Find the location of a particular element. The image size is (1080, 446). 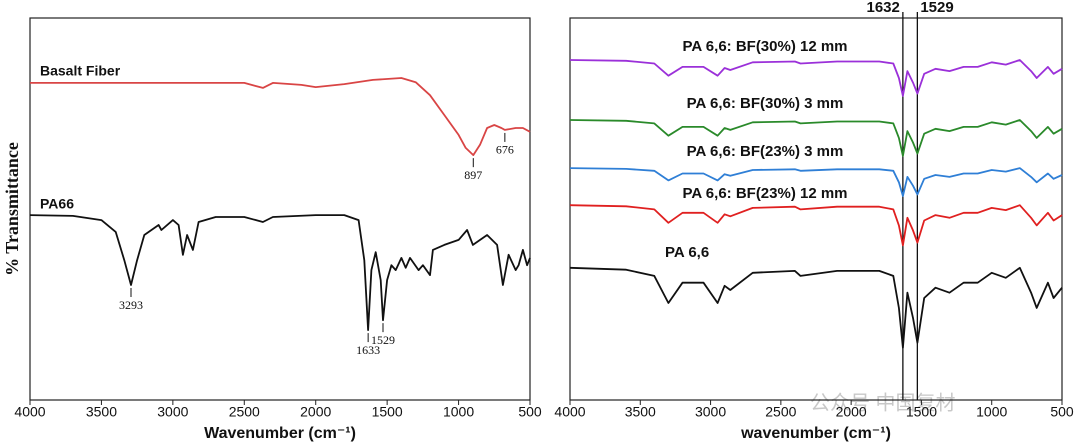

x-axis-title: wavenumber (cm⁻¹) is located at coordinates (815, 433).